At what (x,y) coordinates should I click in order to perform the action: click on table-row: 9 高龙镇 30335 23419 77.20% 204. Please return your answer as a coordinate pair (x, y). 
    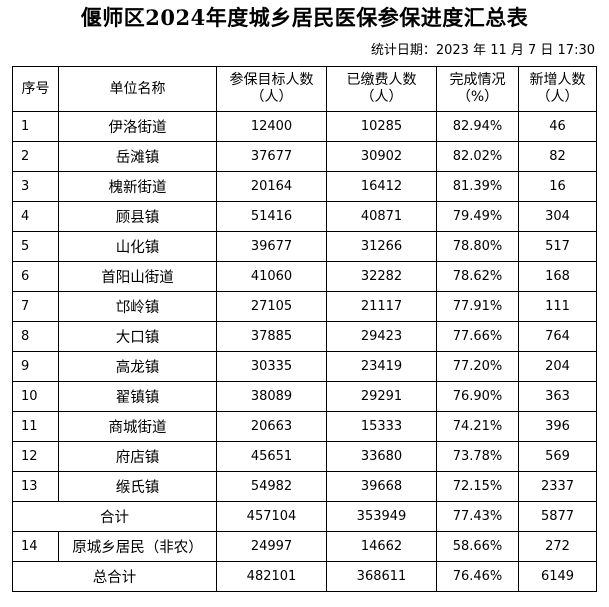
    Looking at the image, I should click on (304, 366).